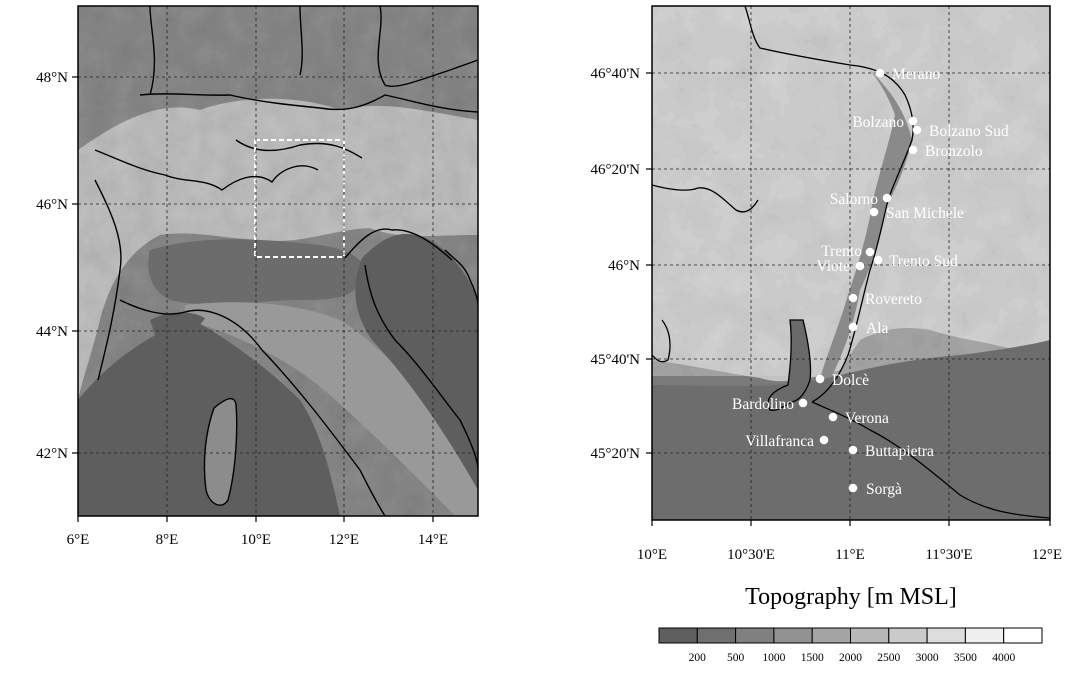 The image size is (1069, 673). Describe the element at coordinates (887, 198) in the screenshot. I see `station-marker-salorno` at that location.